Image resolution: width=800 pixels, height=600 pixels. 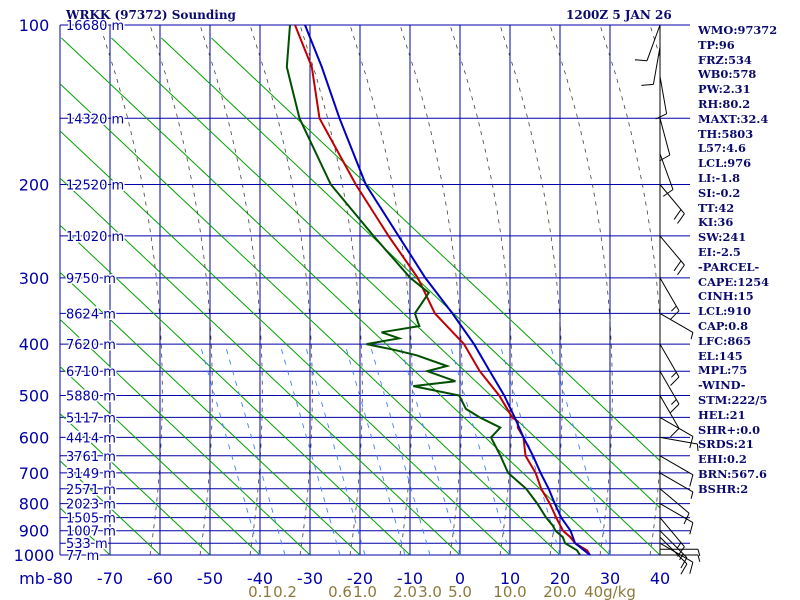 I want to click on temperature-label: -20, so click(x=360, y=578).